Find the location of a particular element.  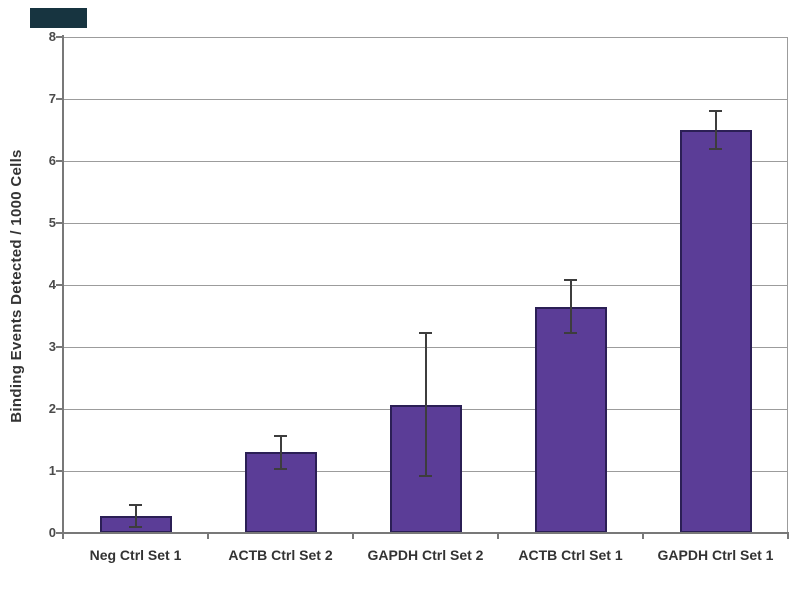

x-category-label: ACTB Ctrl Set 1 is located at coordinates (570, 555).